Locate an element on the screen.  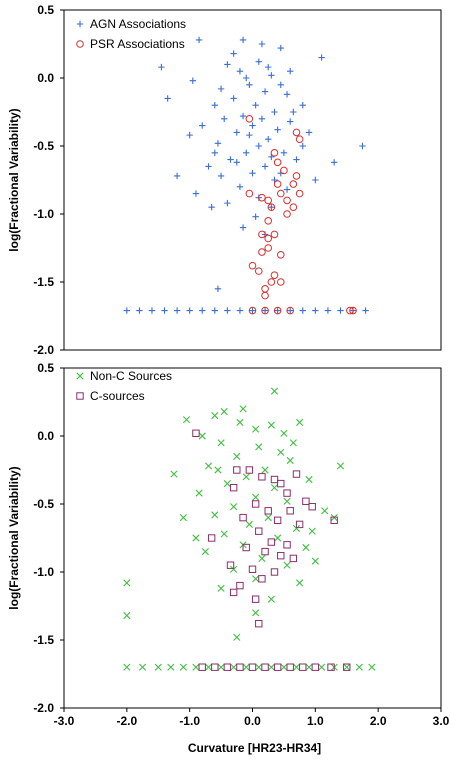
x-tick-label: -2.0 is located at coordinates (126, 721).